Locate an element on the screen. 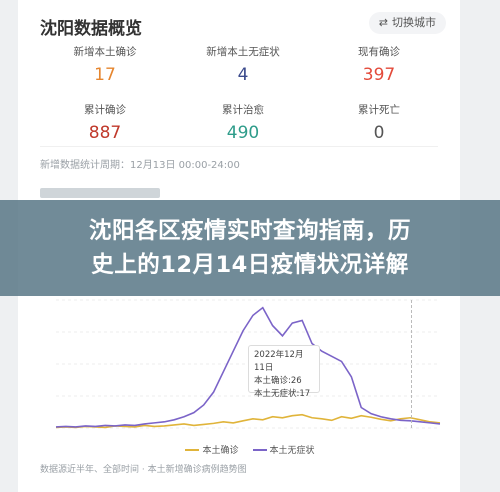 This screenshot has height=492, width=500. stat-total-confirmed: 累计确诊 887 is located at coordinates (105, 122).